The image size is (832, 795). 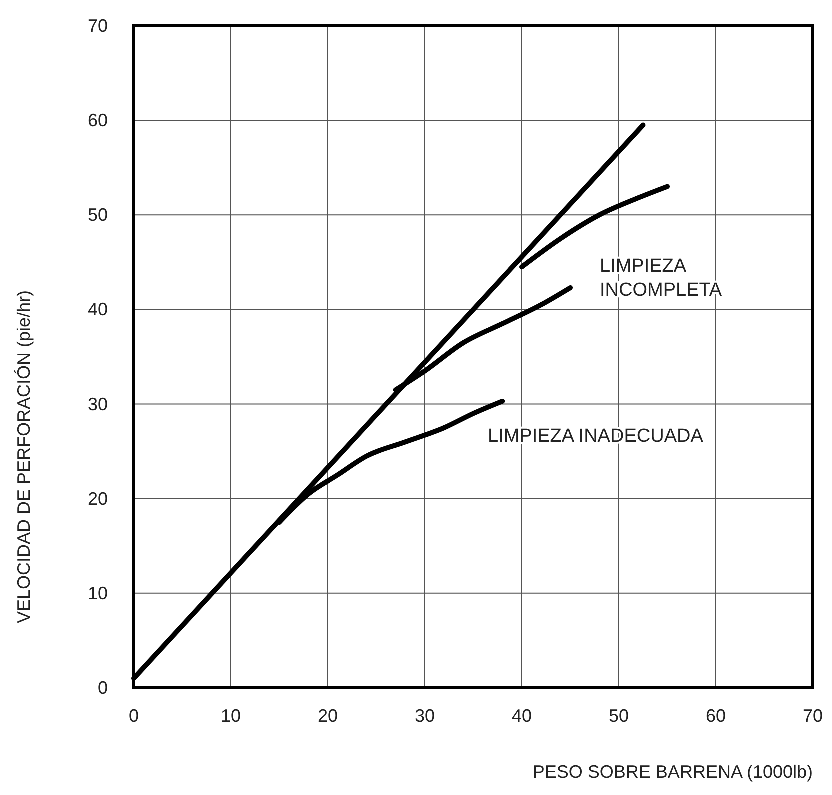 I want to click on x-axis-title: PESO SOBRE BARRENA (1000lb), so click(x=672, y=772).